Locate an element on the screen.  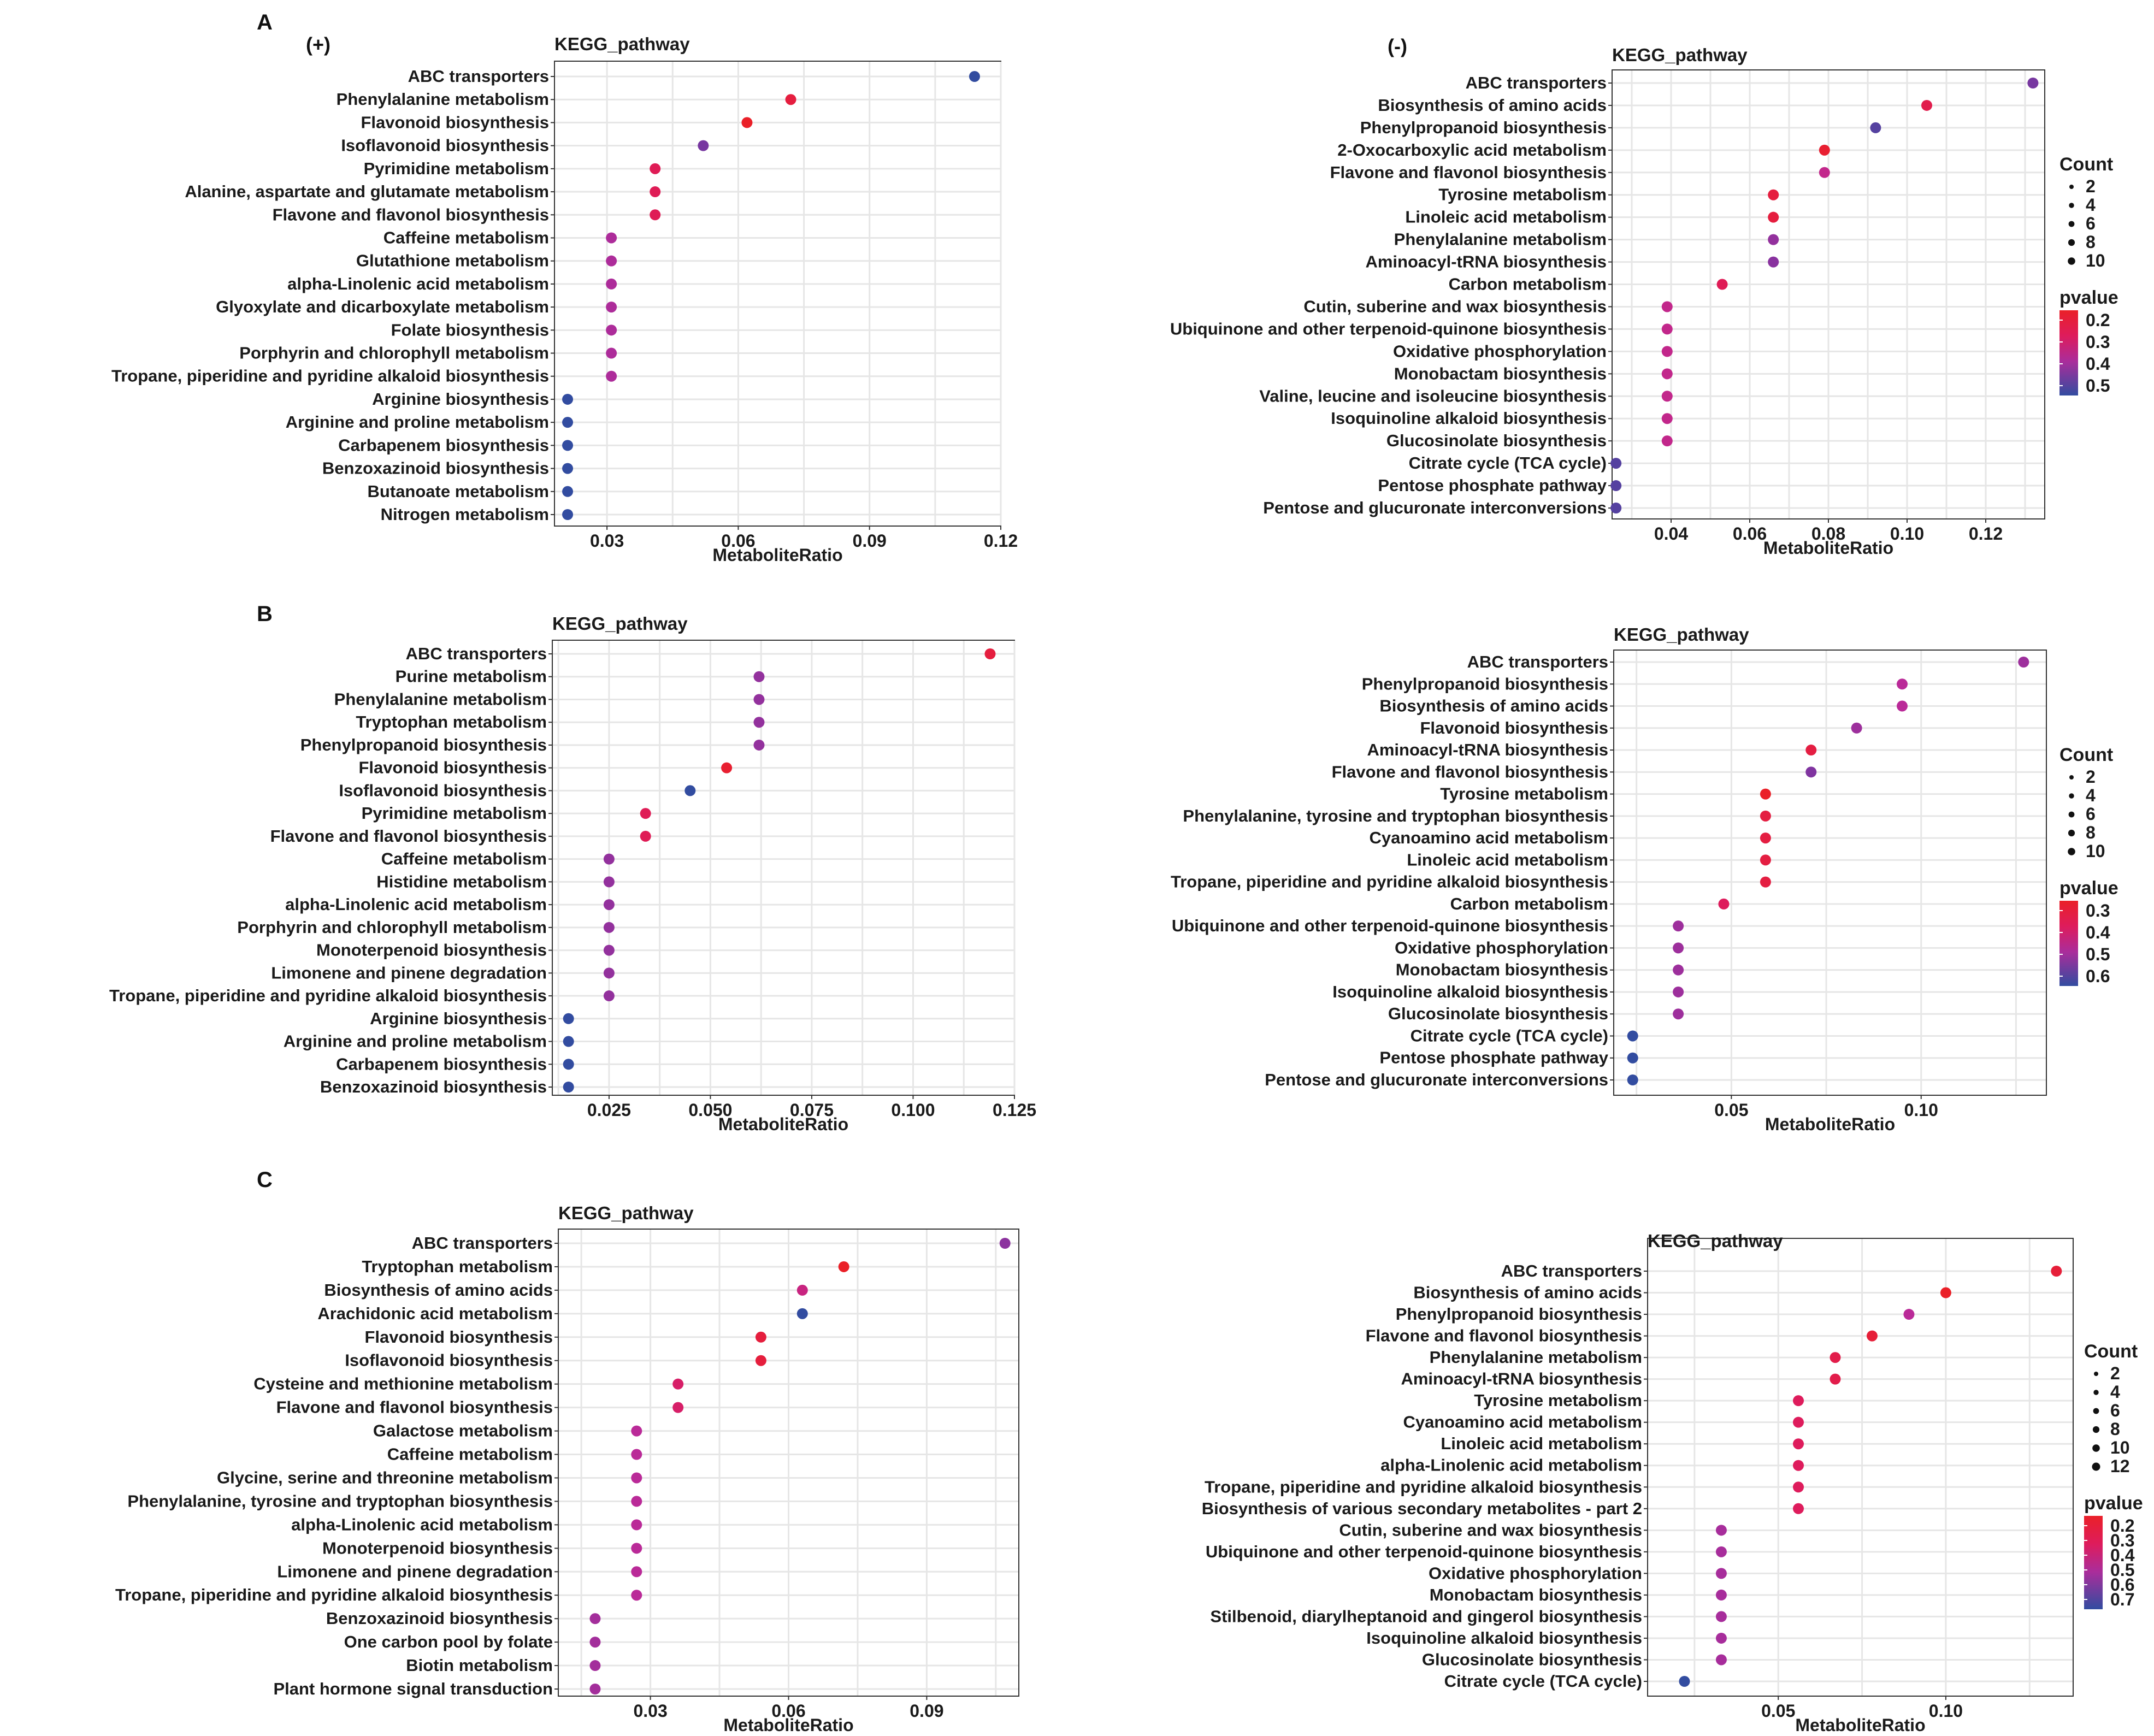
x-tick-label: 0.075 is located at coordinates (812, 1110).